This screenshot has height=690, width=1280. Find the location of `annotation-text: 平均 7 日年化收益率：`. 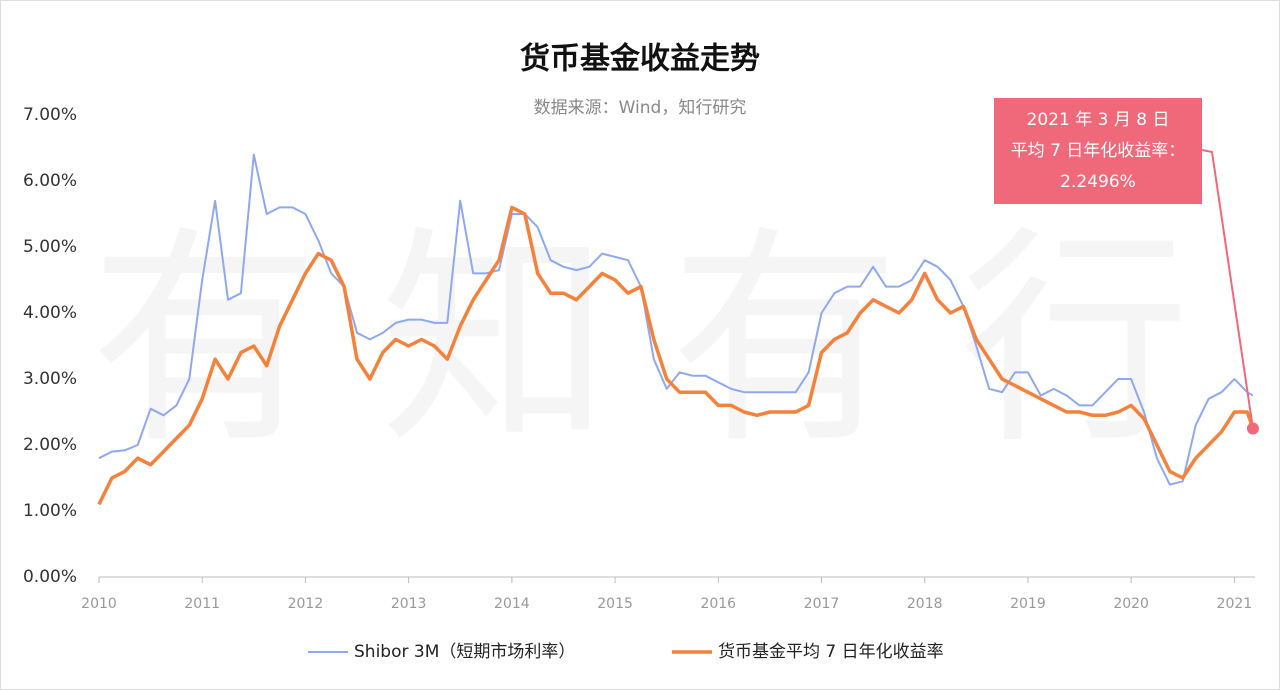

annotation-text: 平均 7 日年化收益率： is located at coordinates (1098, 151).